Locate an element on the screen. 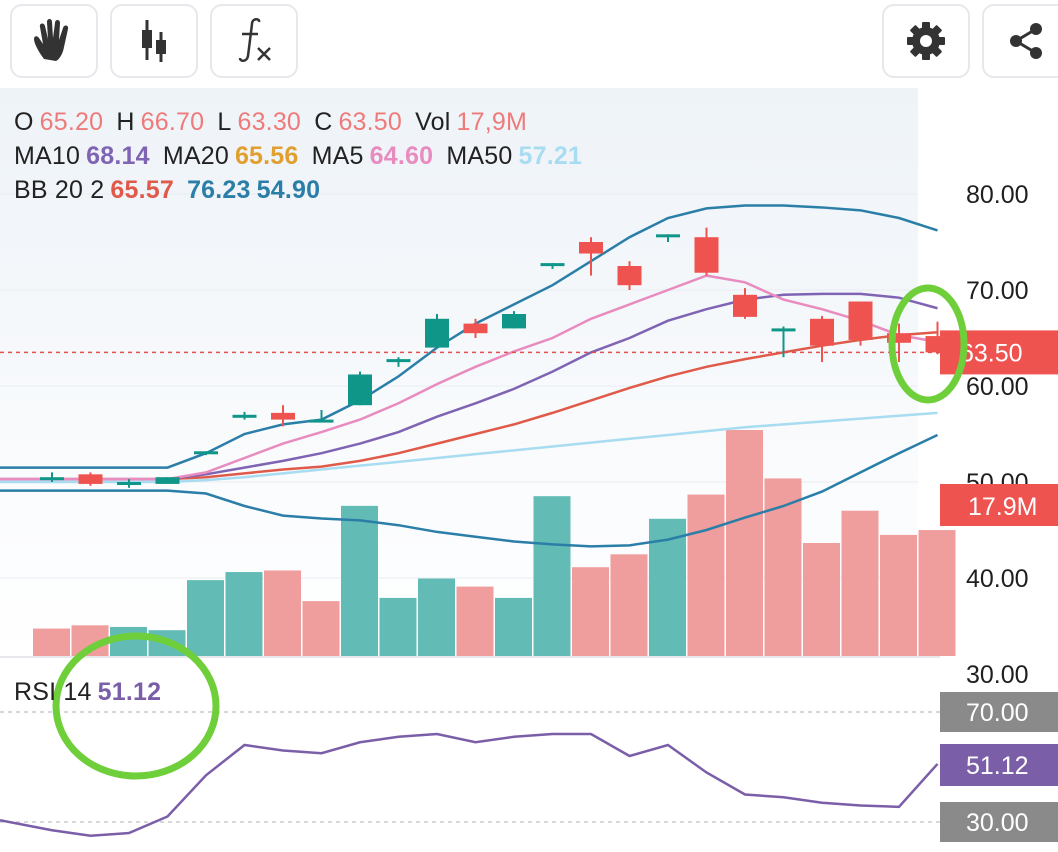 This screenshot has height=852, width=1058. rsi-panel is located at coordinates (470, 774).